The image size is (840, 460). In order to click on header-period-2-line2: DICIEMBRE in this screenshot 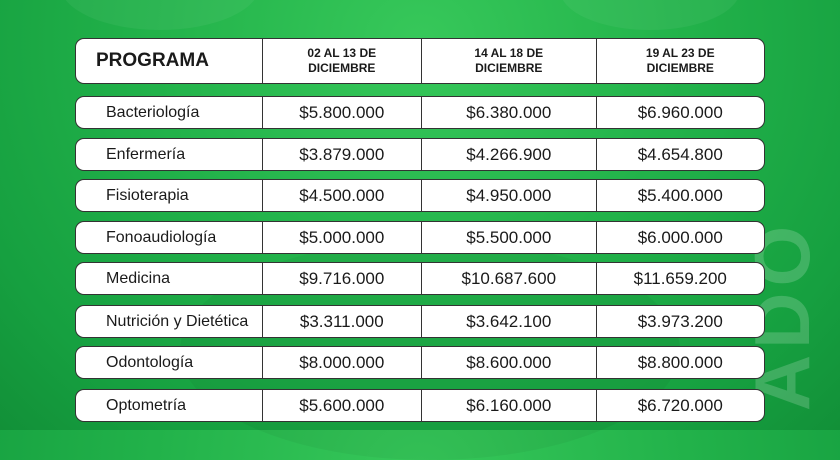, I will do `click(509, 68)`.